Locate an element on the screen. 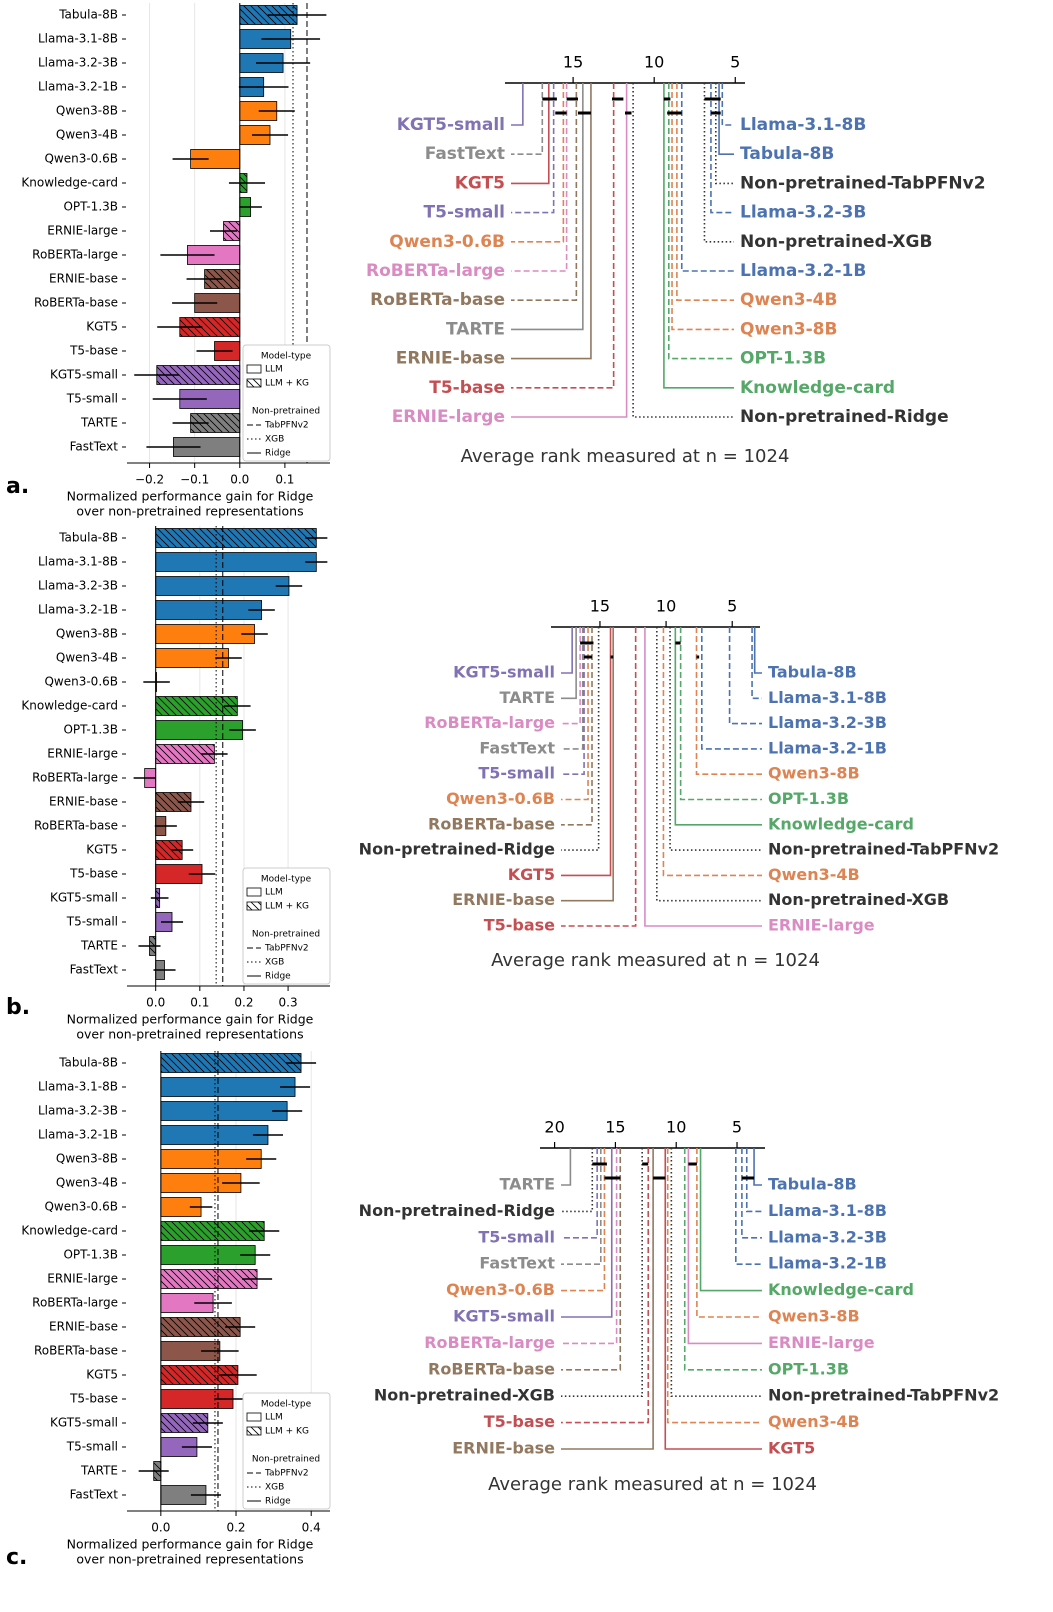 The image size is (1053, 1612). panel-label: b. is located at coordinates (18, 1007).